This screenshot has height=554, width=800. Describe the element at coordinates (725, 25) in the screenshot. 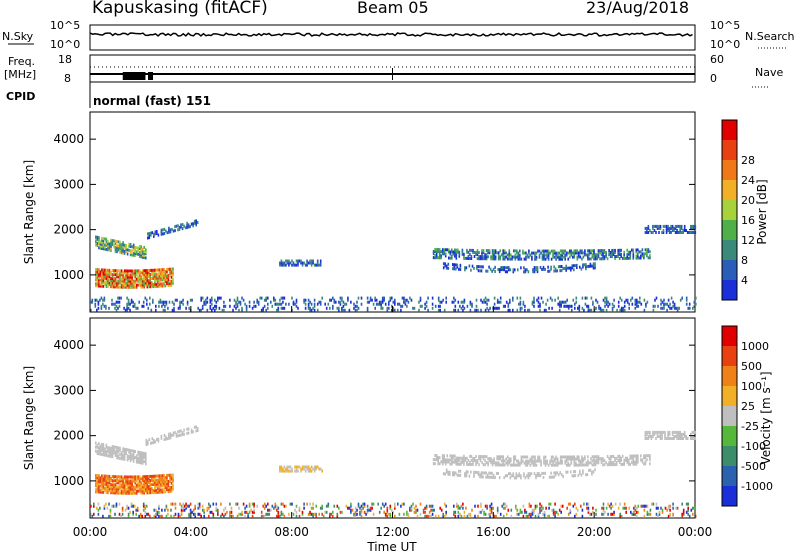

I see `nsearch-tick-hi: 10^5` at that location.